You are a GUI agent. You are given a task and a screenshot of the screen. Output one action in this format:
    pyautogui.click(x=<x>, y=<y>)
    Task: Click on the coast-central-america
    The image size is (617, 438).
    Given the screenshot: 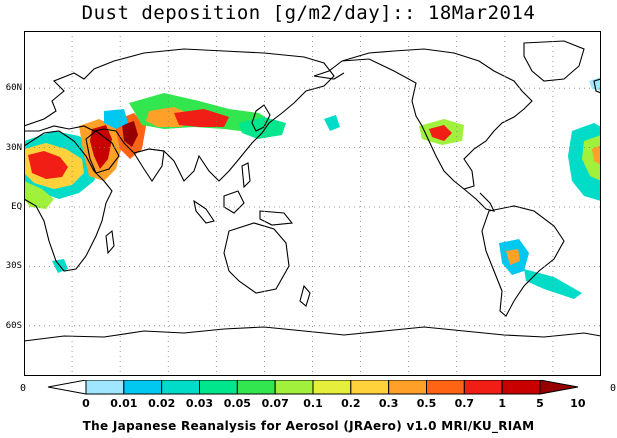 What is the action you would take?
    pyautogui.click(x=479, y=200)
    